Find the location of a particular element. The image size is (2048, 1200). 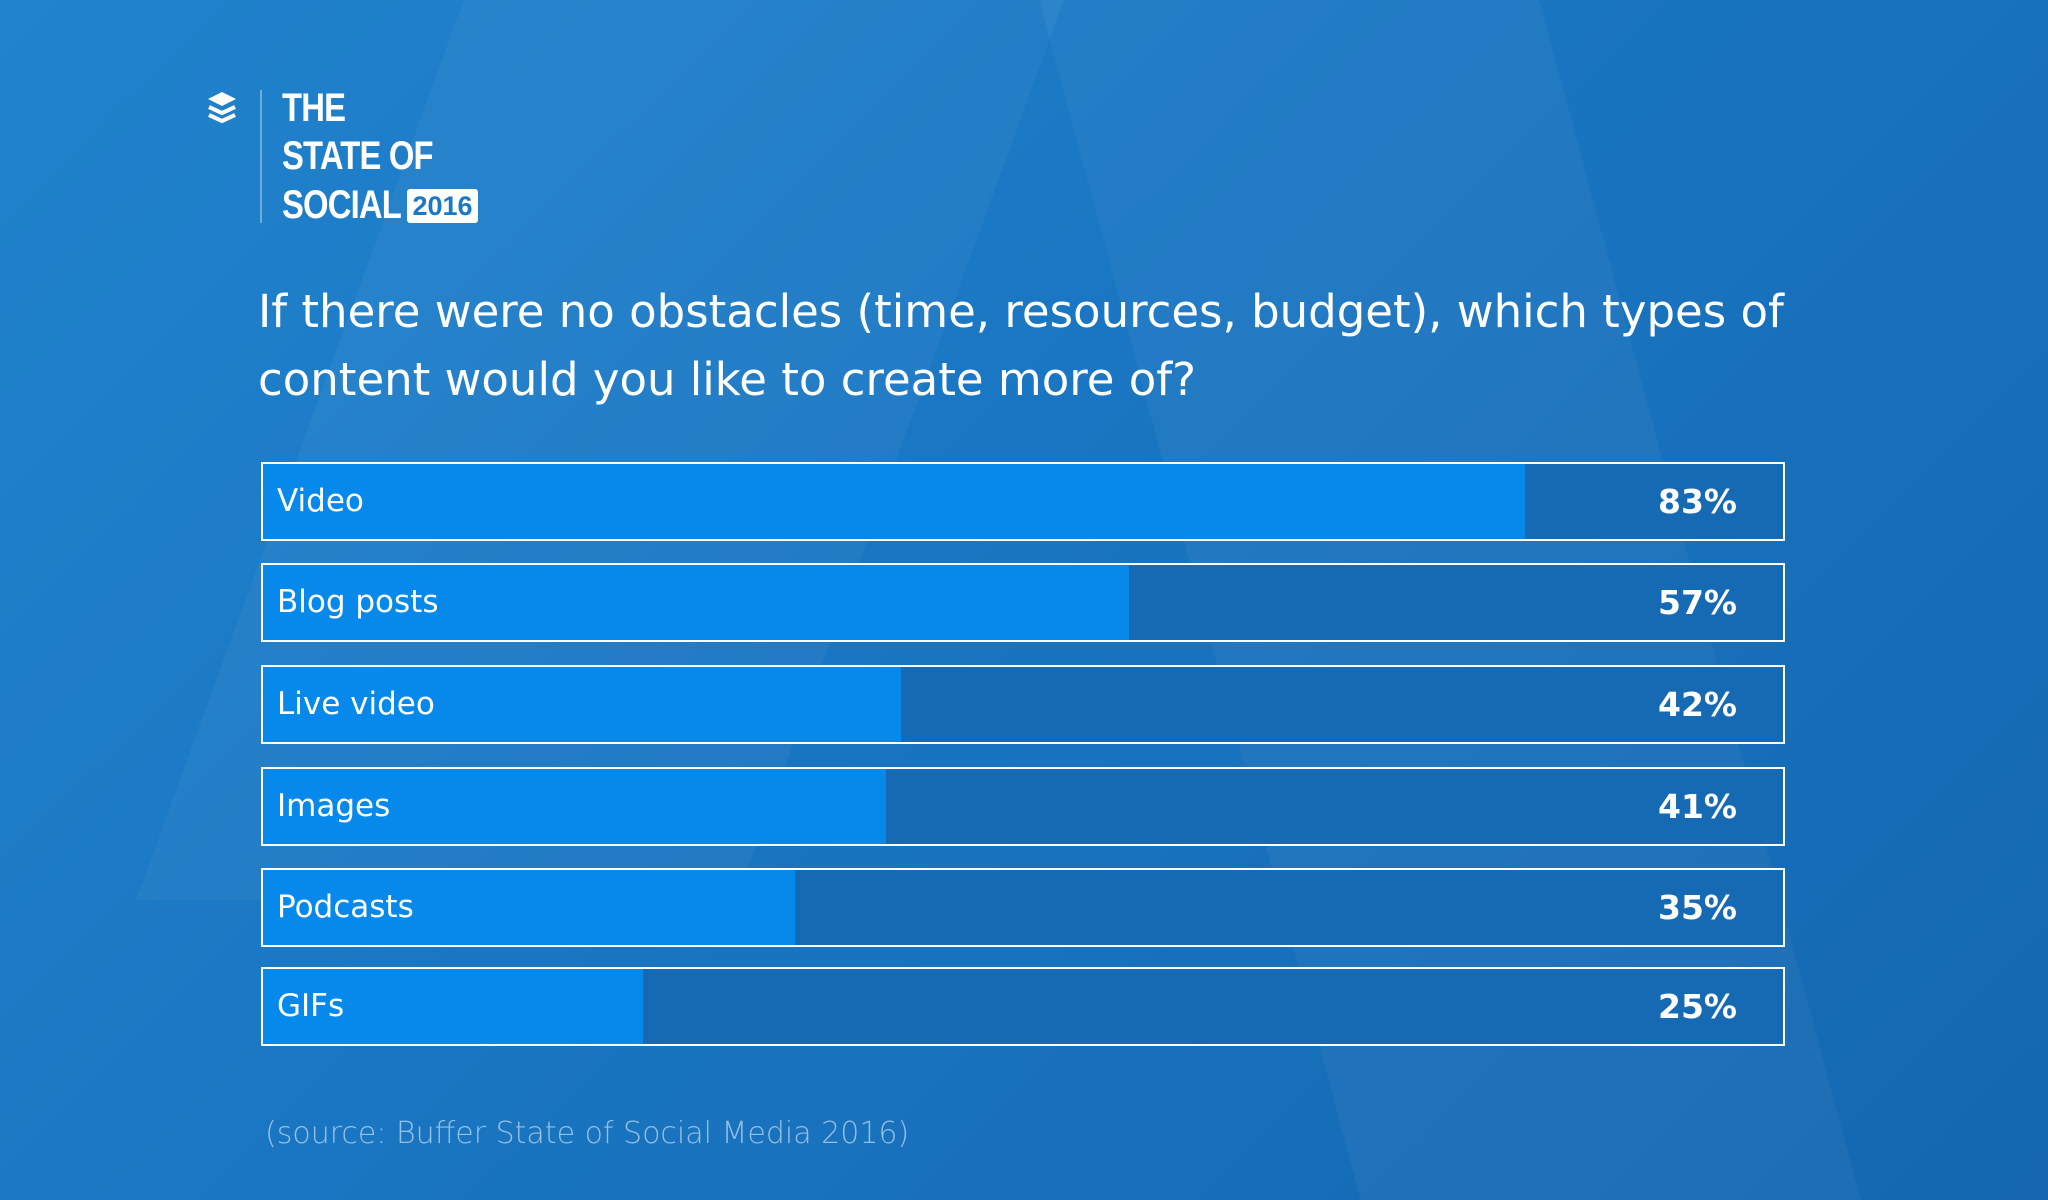

bar-label: GIFs is located at coordinates (311, 1006).